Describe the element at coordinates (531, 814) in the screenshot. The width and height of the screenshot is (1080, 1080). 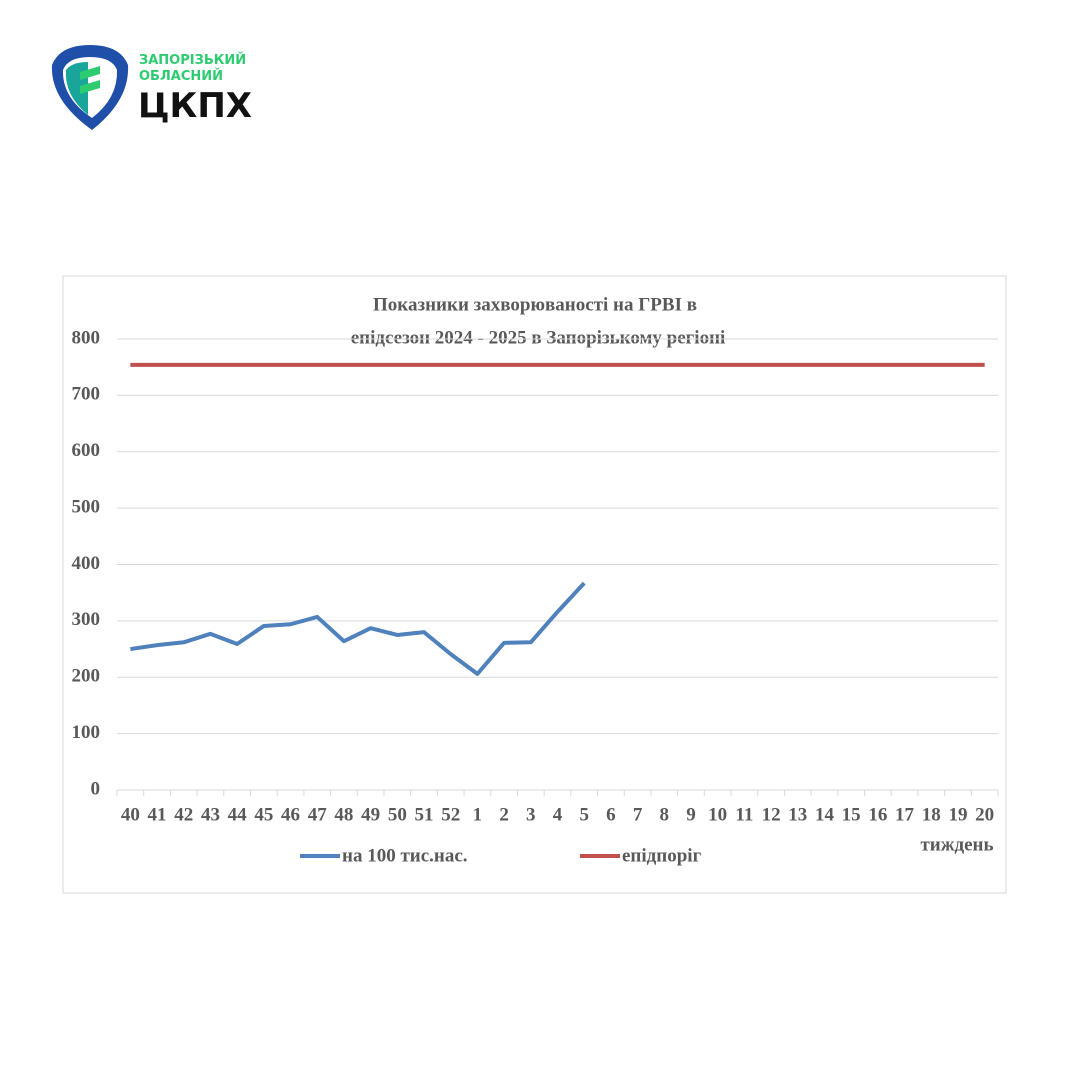
I see `x-tick-label: 3` at that location.